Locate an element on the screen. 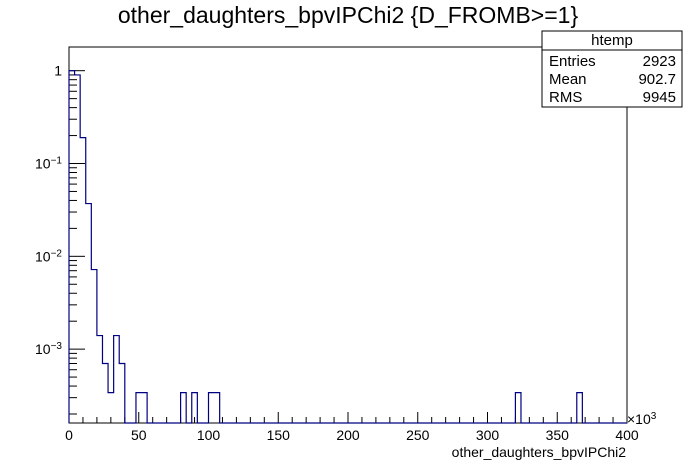 This screenshot has height=472, width=696. x-tick-label: 100 is located at coordinates (209, 435).